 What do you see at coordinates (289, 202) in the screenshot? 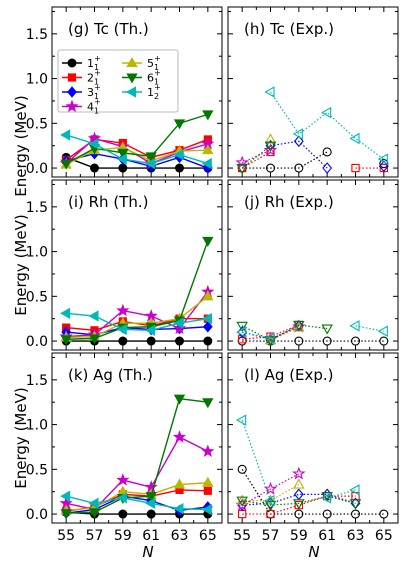
I see `panel-label: (j) Rh (Exp.)` at bounding box center [289, 202].